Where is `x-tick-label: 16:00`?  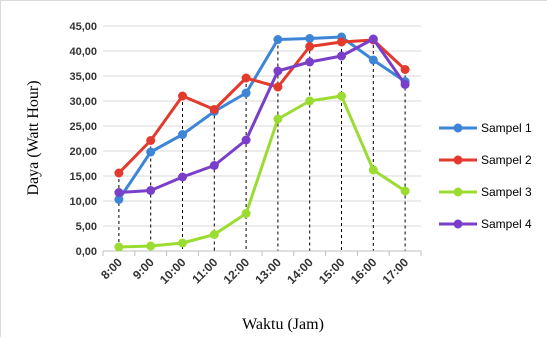
x-tick-label: 16:00 is located at coordinates (364, 271).